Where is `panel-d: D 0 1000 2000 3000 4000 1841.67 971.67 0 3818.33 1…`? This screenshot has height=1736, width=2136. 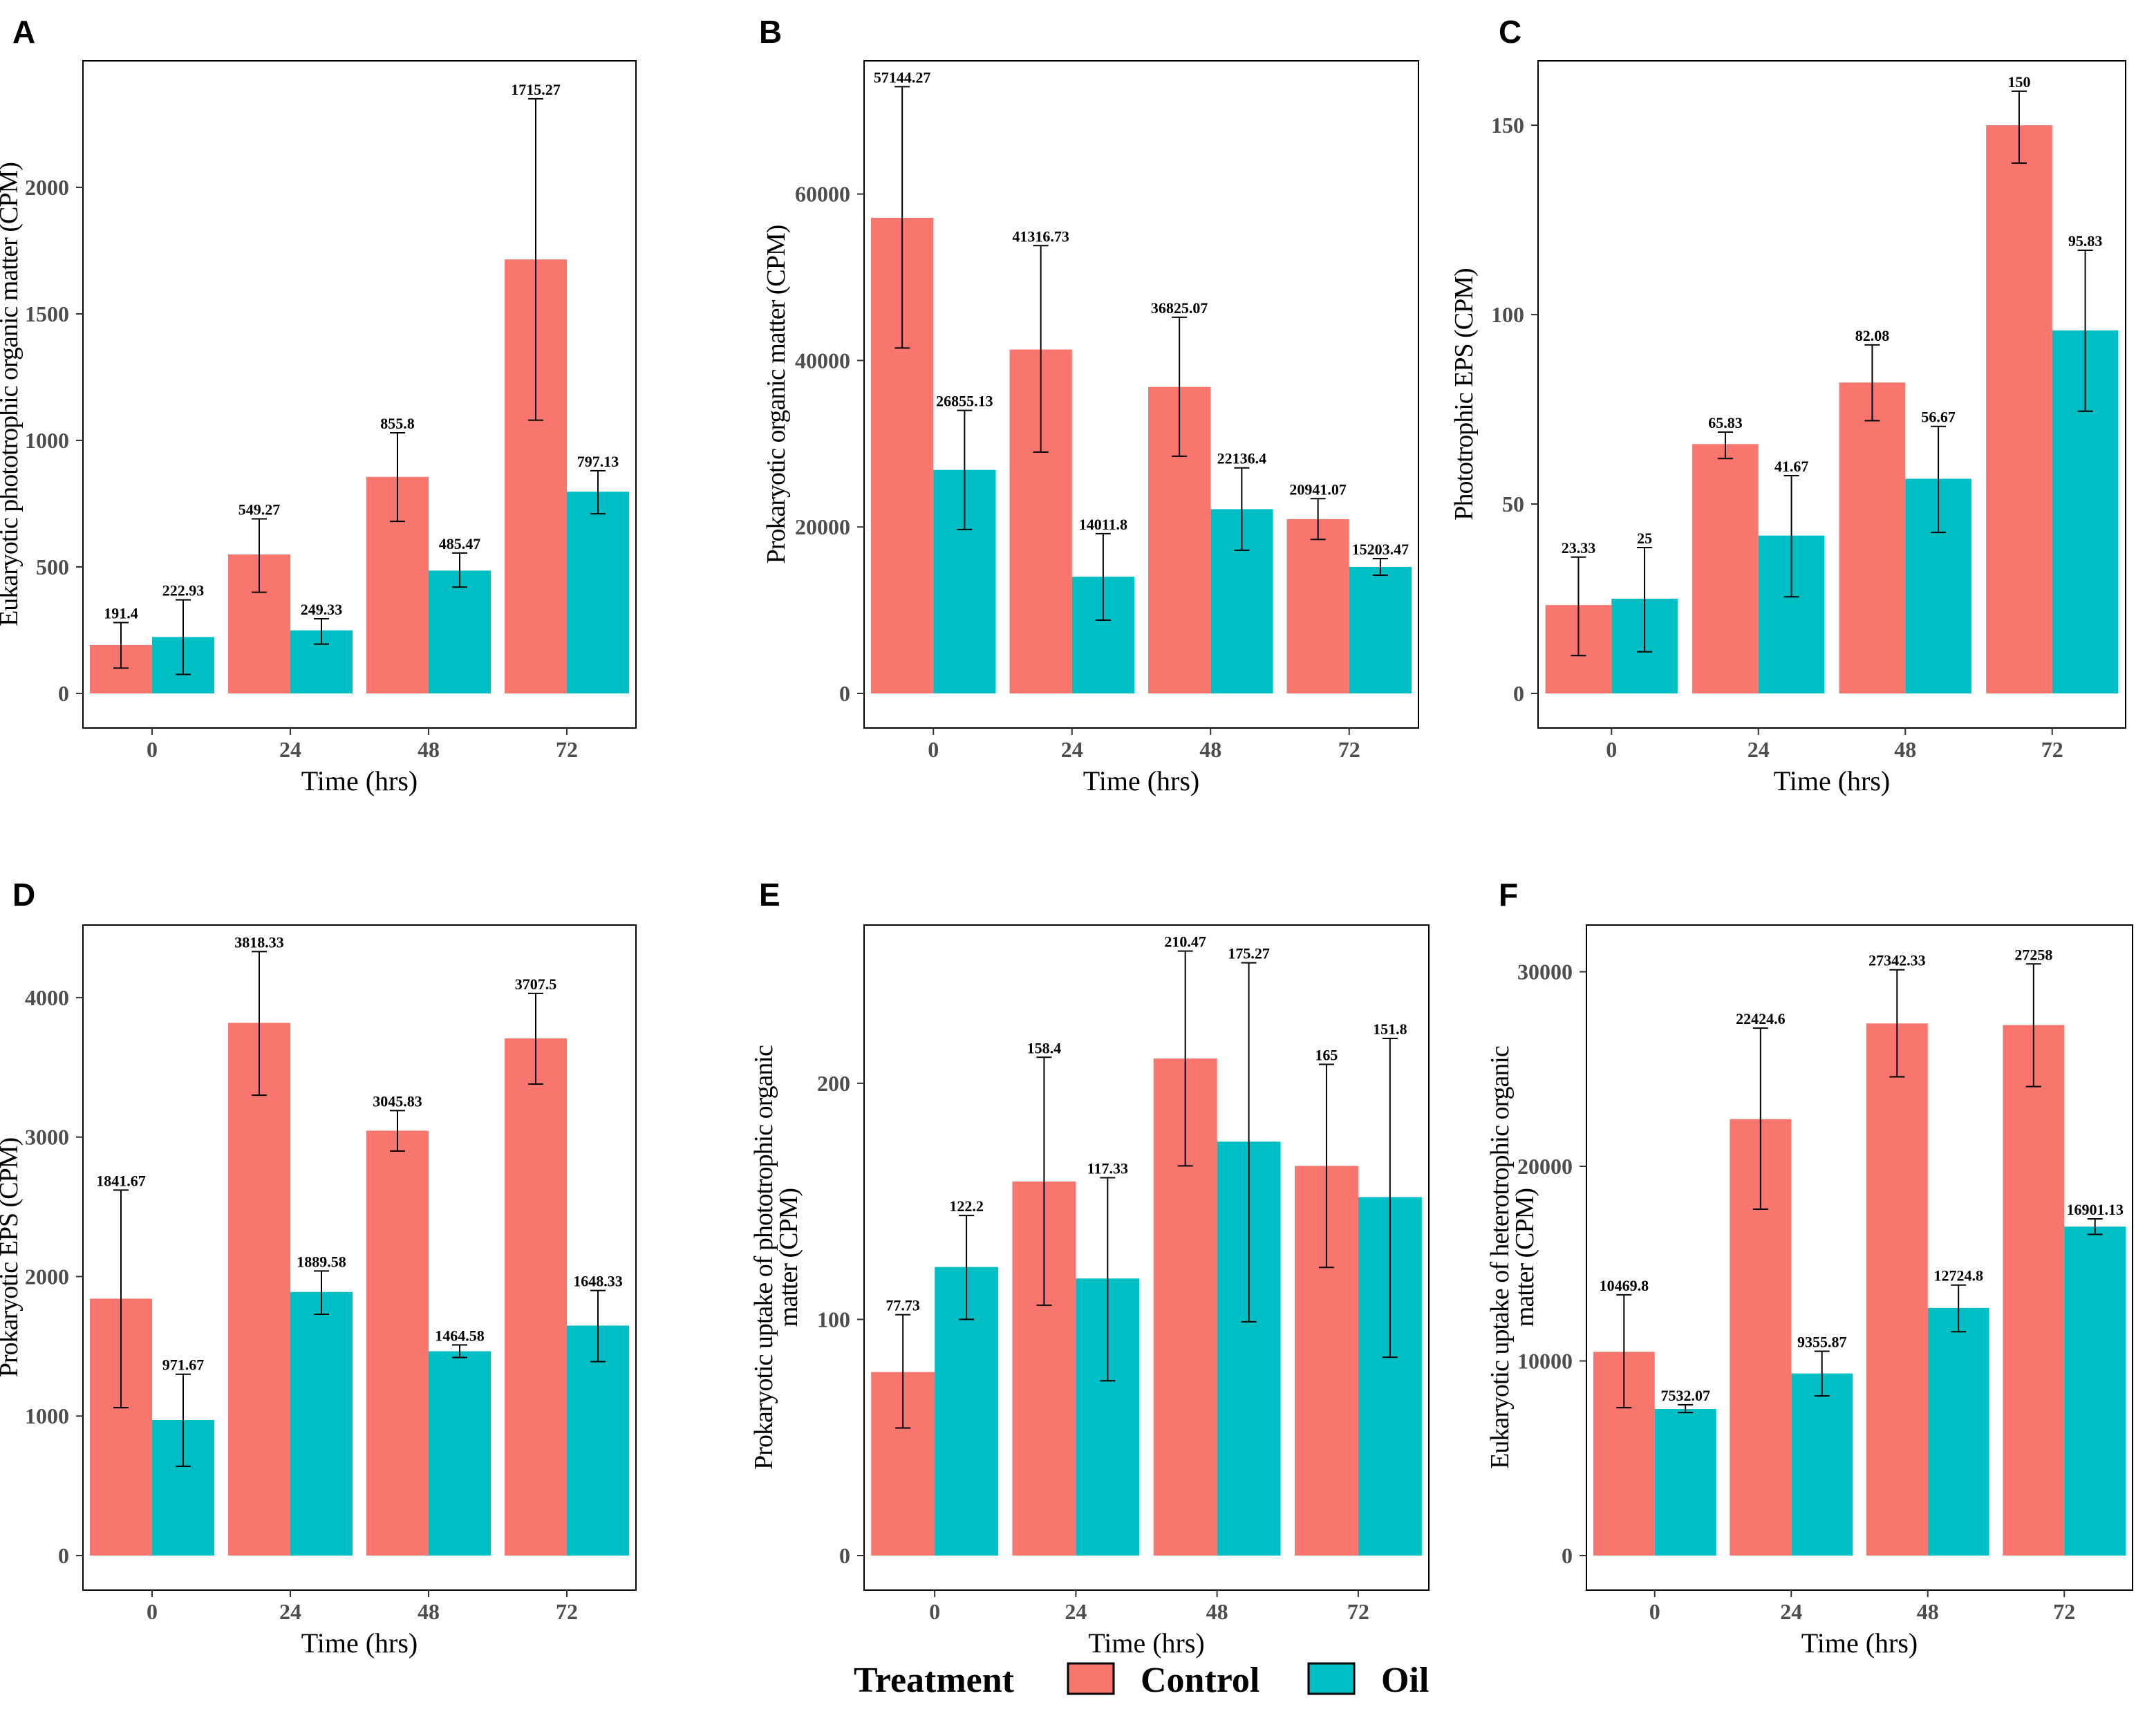 panel-d: D 0 1000 2000 3000 4000 1841.67 971.67 0 3818.33 1… is located at coordinates (318, 1268).